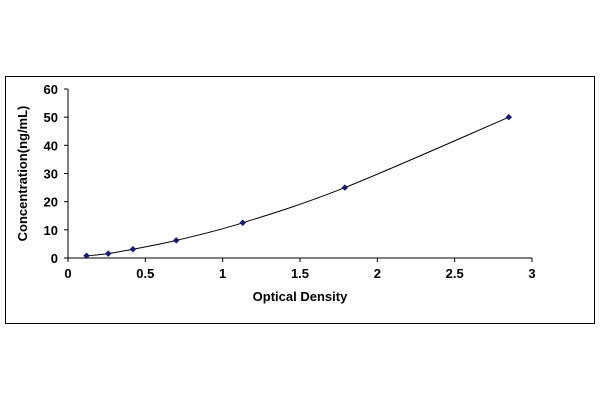  Describe the element at coordinates (51, 117) in the screenshot. I see `y-tick-label: 50` at that location.